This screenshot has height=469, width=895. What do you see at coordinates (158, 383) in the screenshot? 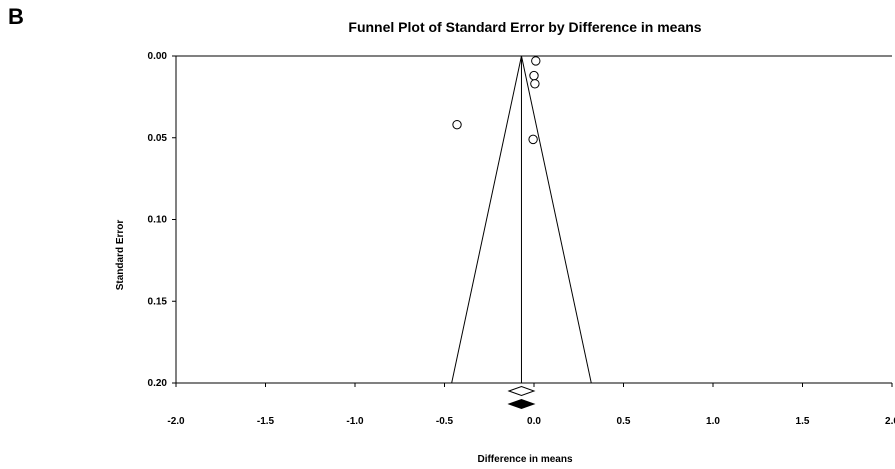
I see `y-tick-label: 0.20` at bounding box center [158, 383].